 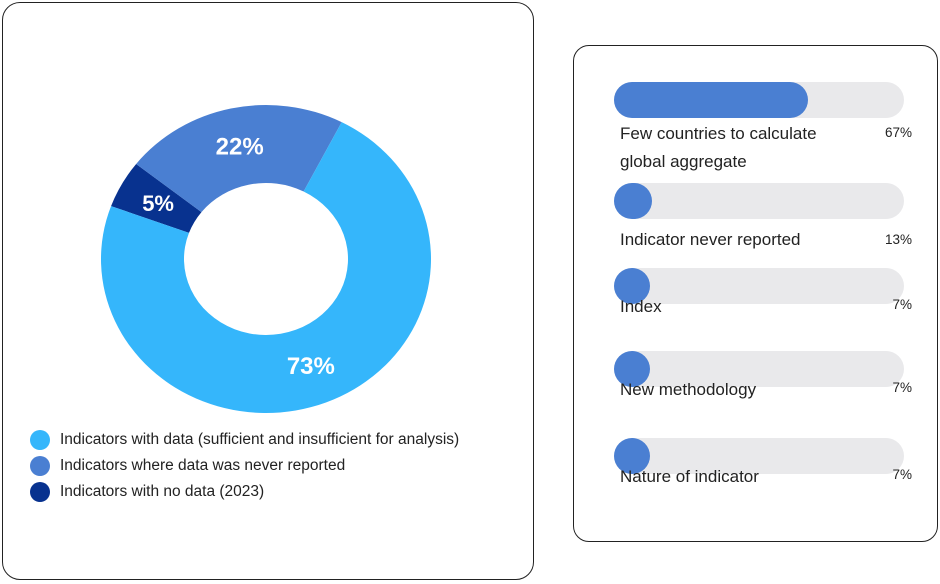 What do you see at coordinates (689, 476) in the screenshot?
I see `bar-category-label: Nature of indicator` at bounding box center [689, 476].